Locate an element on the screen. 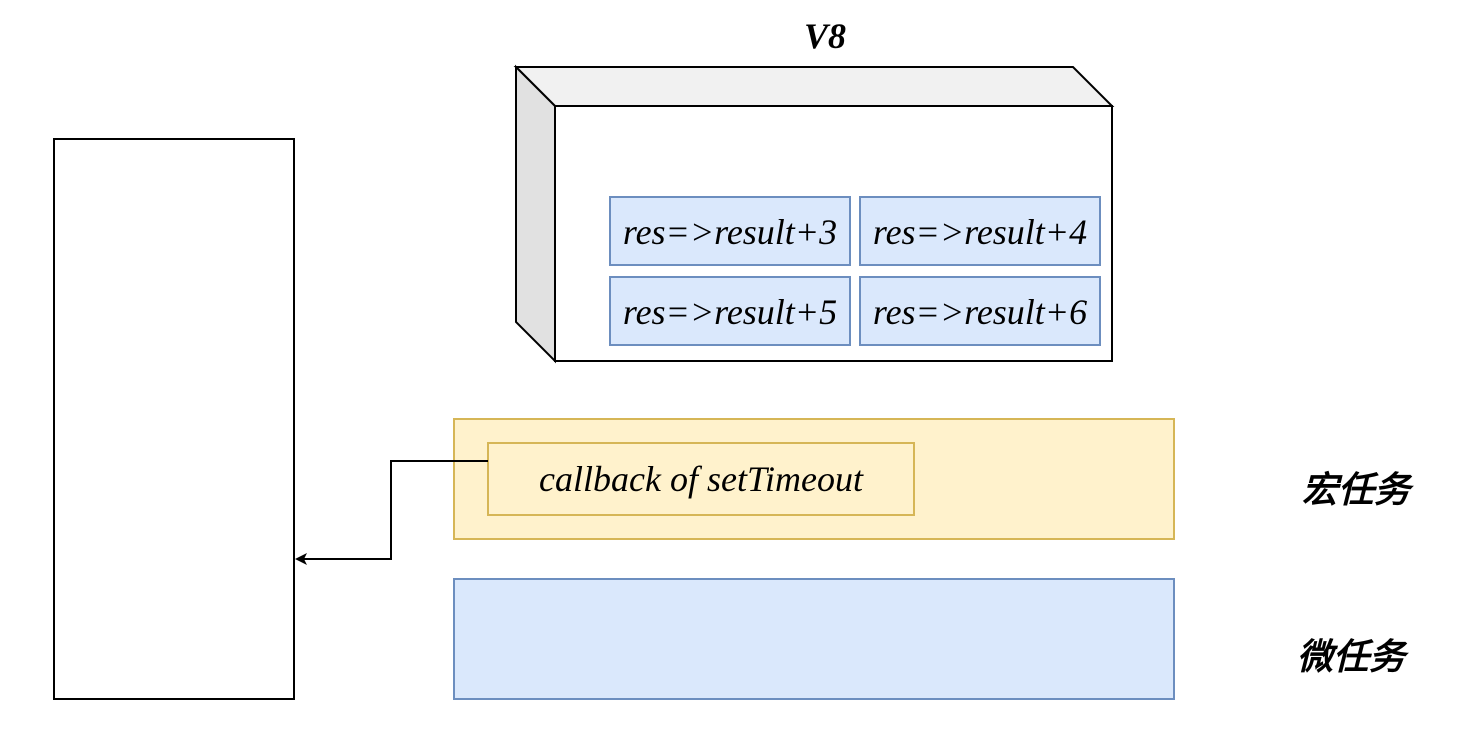 The image size is (1472, 733). v8-task-cell: res=>result+4 is located at coordinates (980, 231).